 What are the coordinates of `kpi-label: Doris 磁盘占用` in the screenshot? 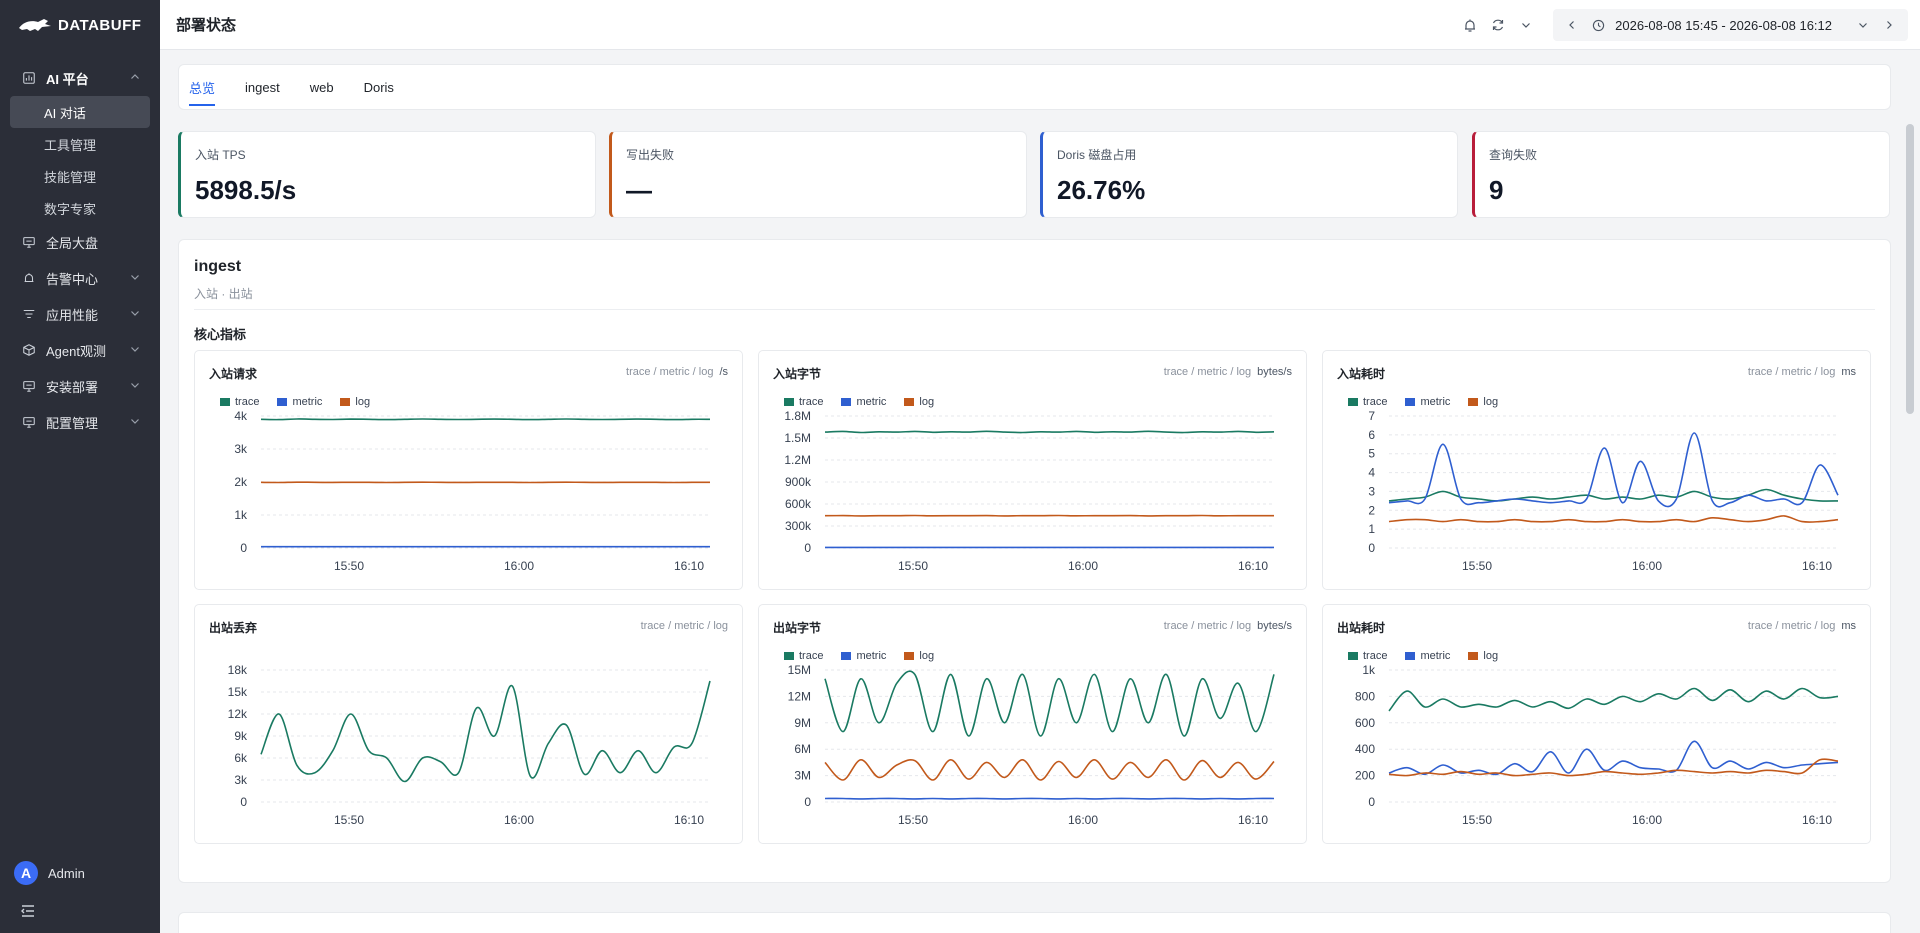 It's located at (1097, 155).